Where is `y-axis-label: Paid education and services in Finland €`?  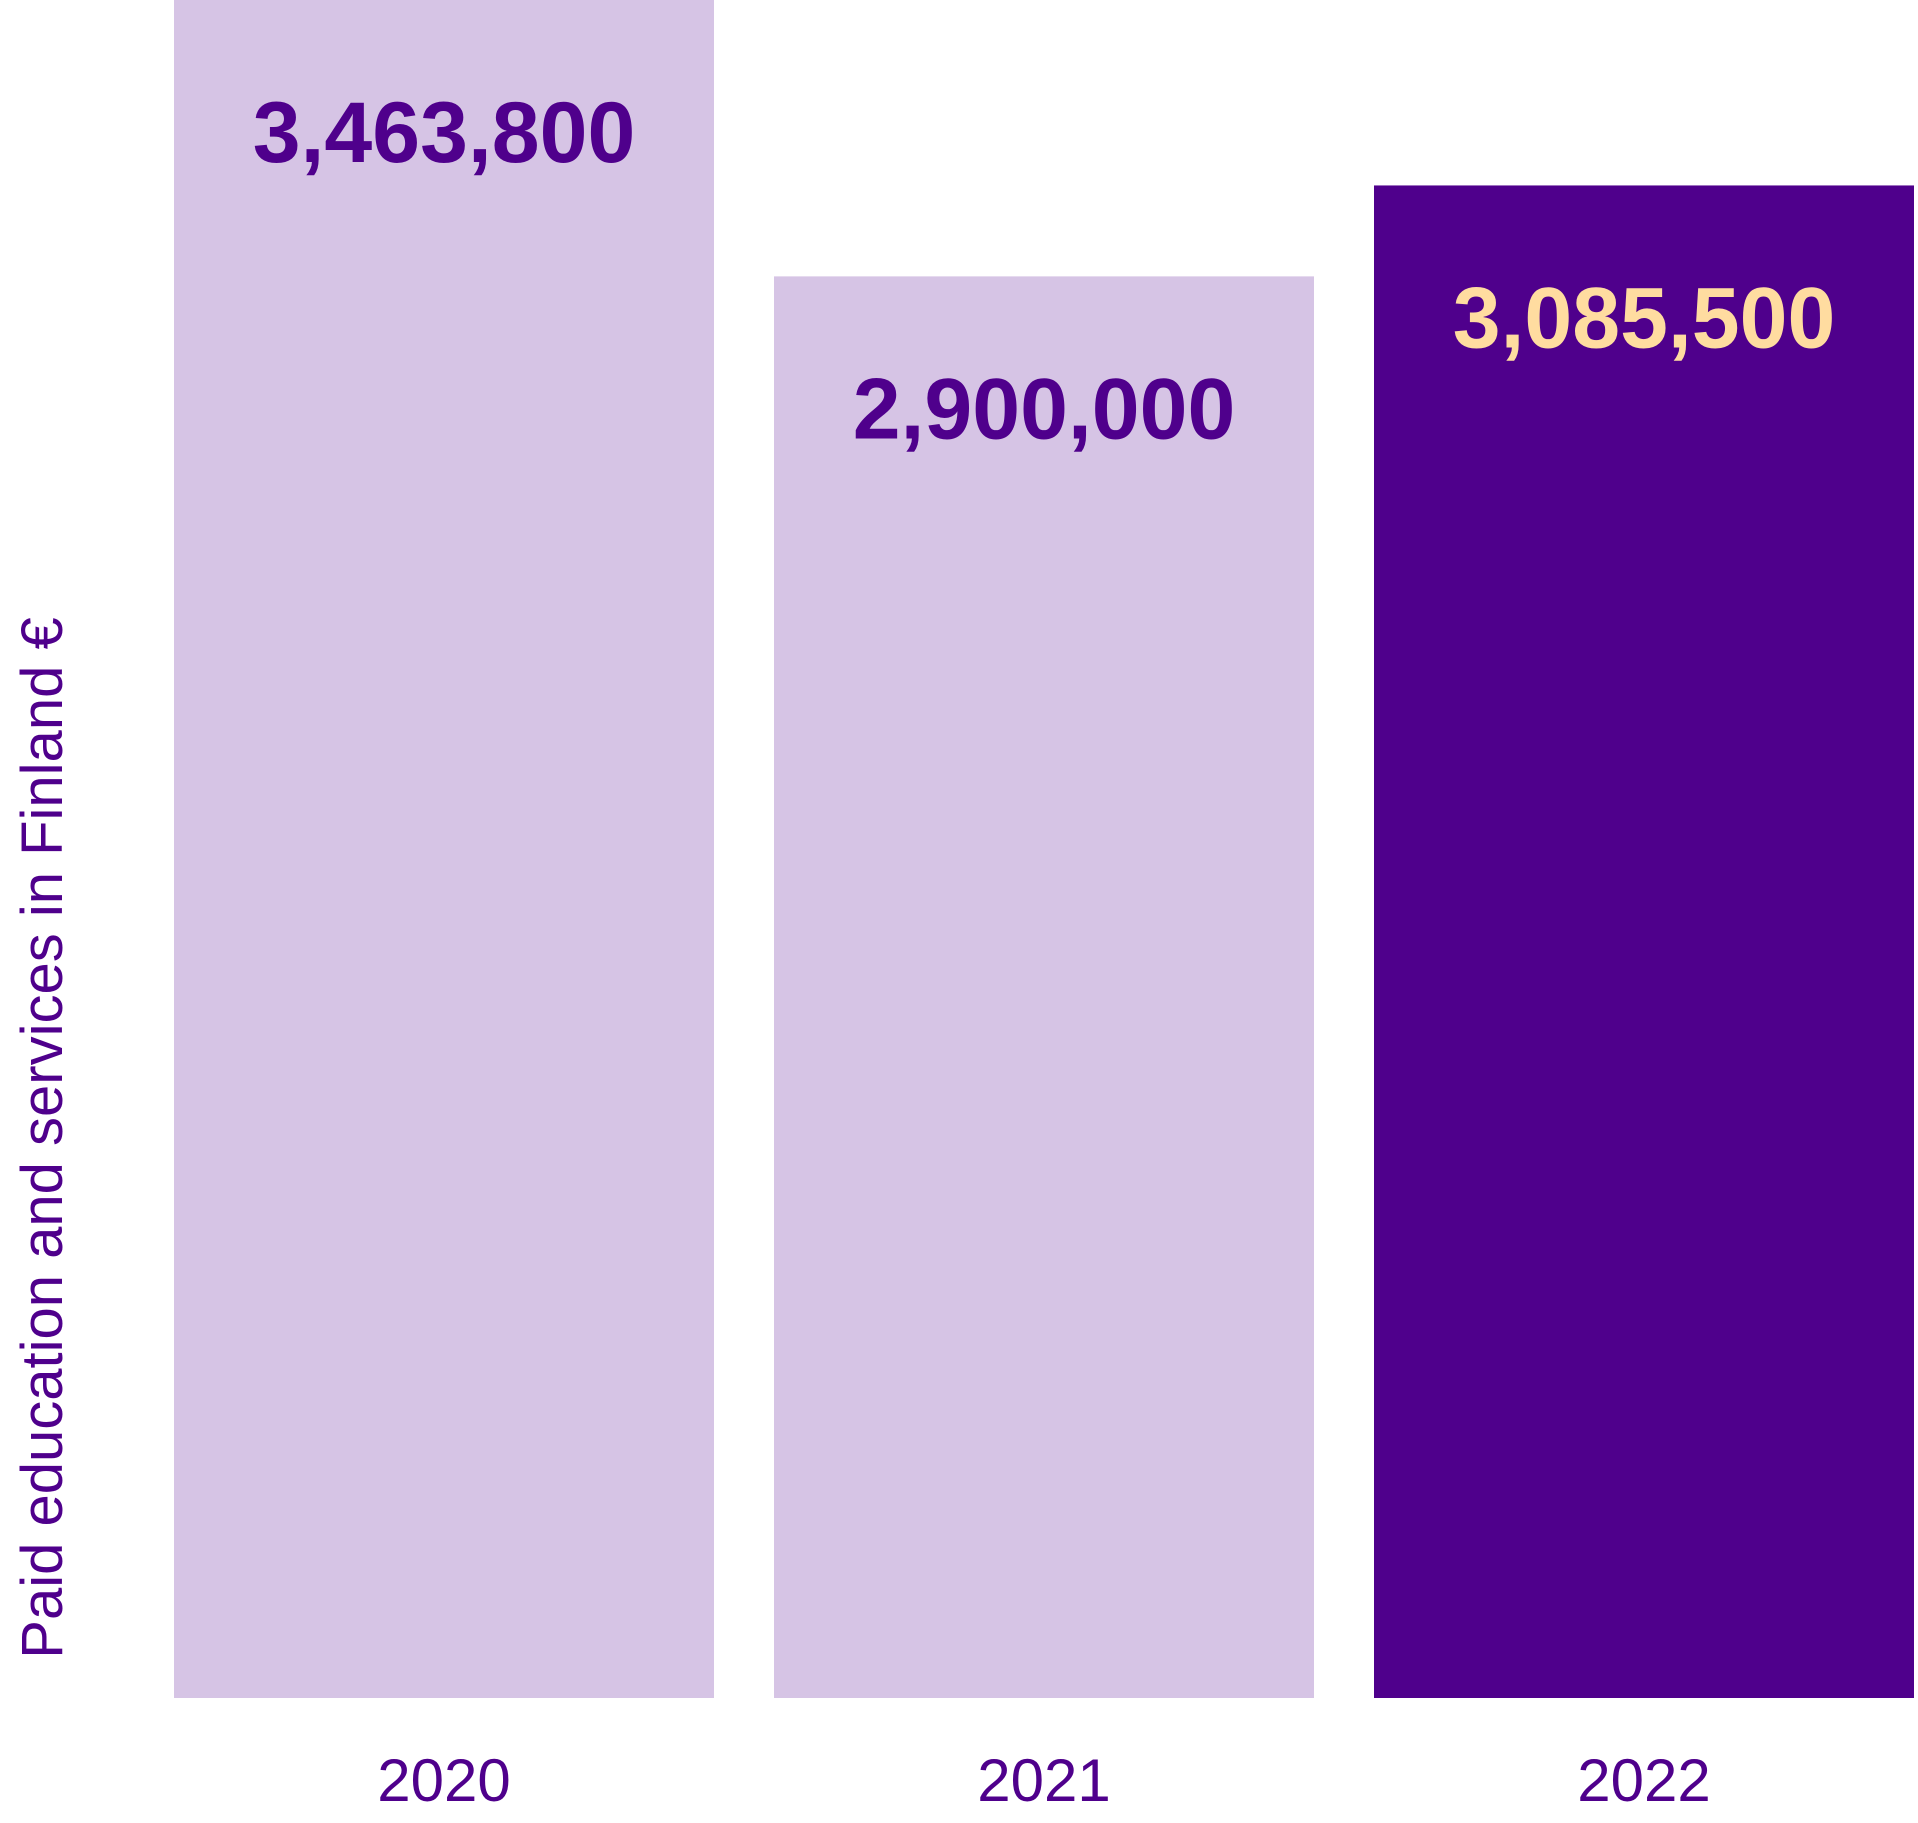 y-axis-label: Paid education and services in Finland € is located at coordinates (42, 1137).